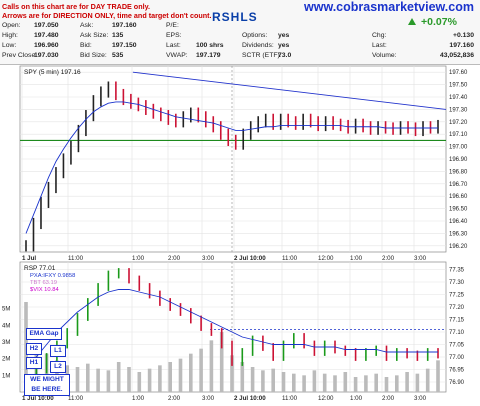 The image size is (480, 406). I want to click on last-size-label: Last:, so click(173, 45).